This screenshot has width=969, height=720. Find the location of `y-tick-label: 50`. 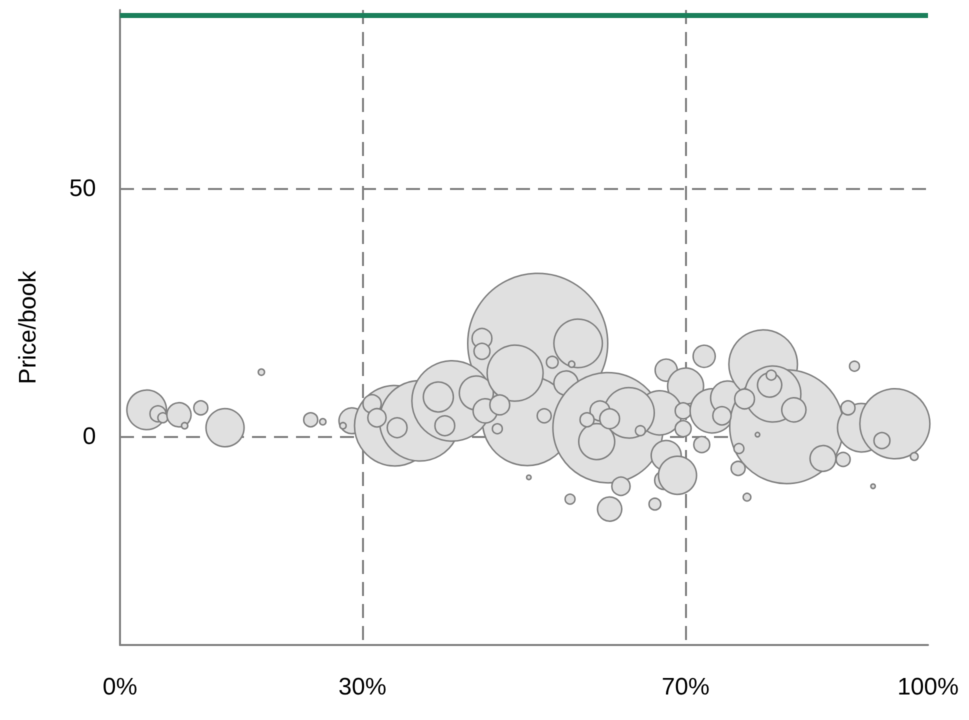

y-tick-label: 50 is located at coordinates (82, 188).